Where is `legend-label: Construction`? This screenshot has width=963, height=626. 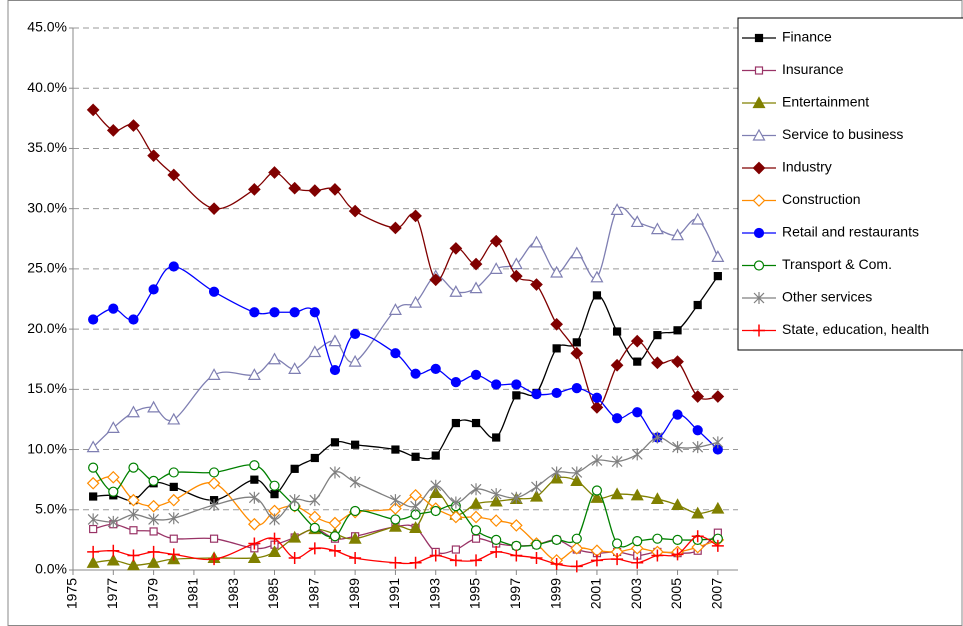 legend-label: Construction is located at coordinates (821, 199).